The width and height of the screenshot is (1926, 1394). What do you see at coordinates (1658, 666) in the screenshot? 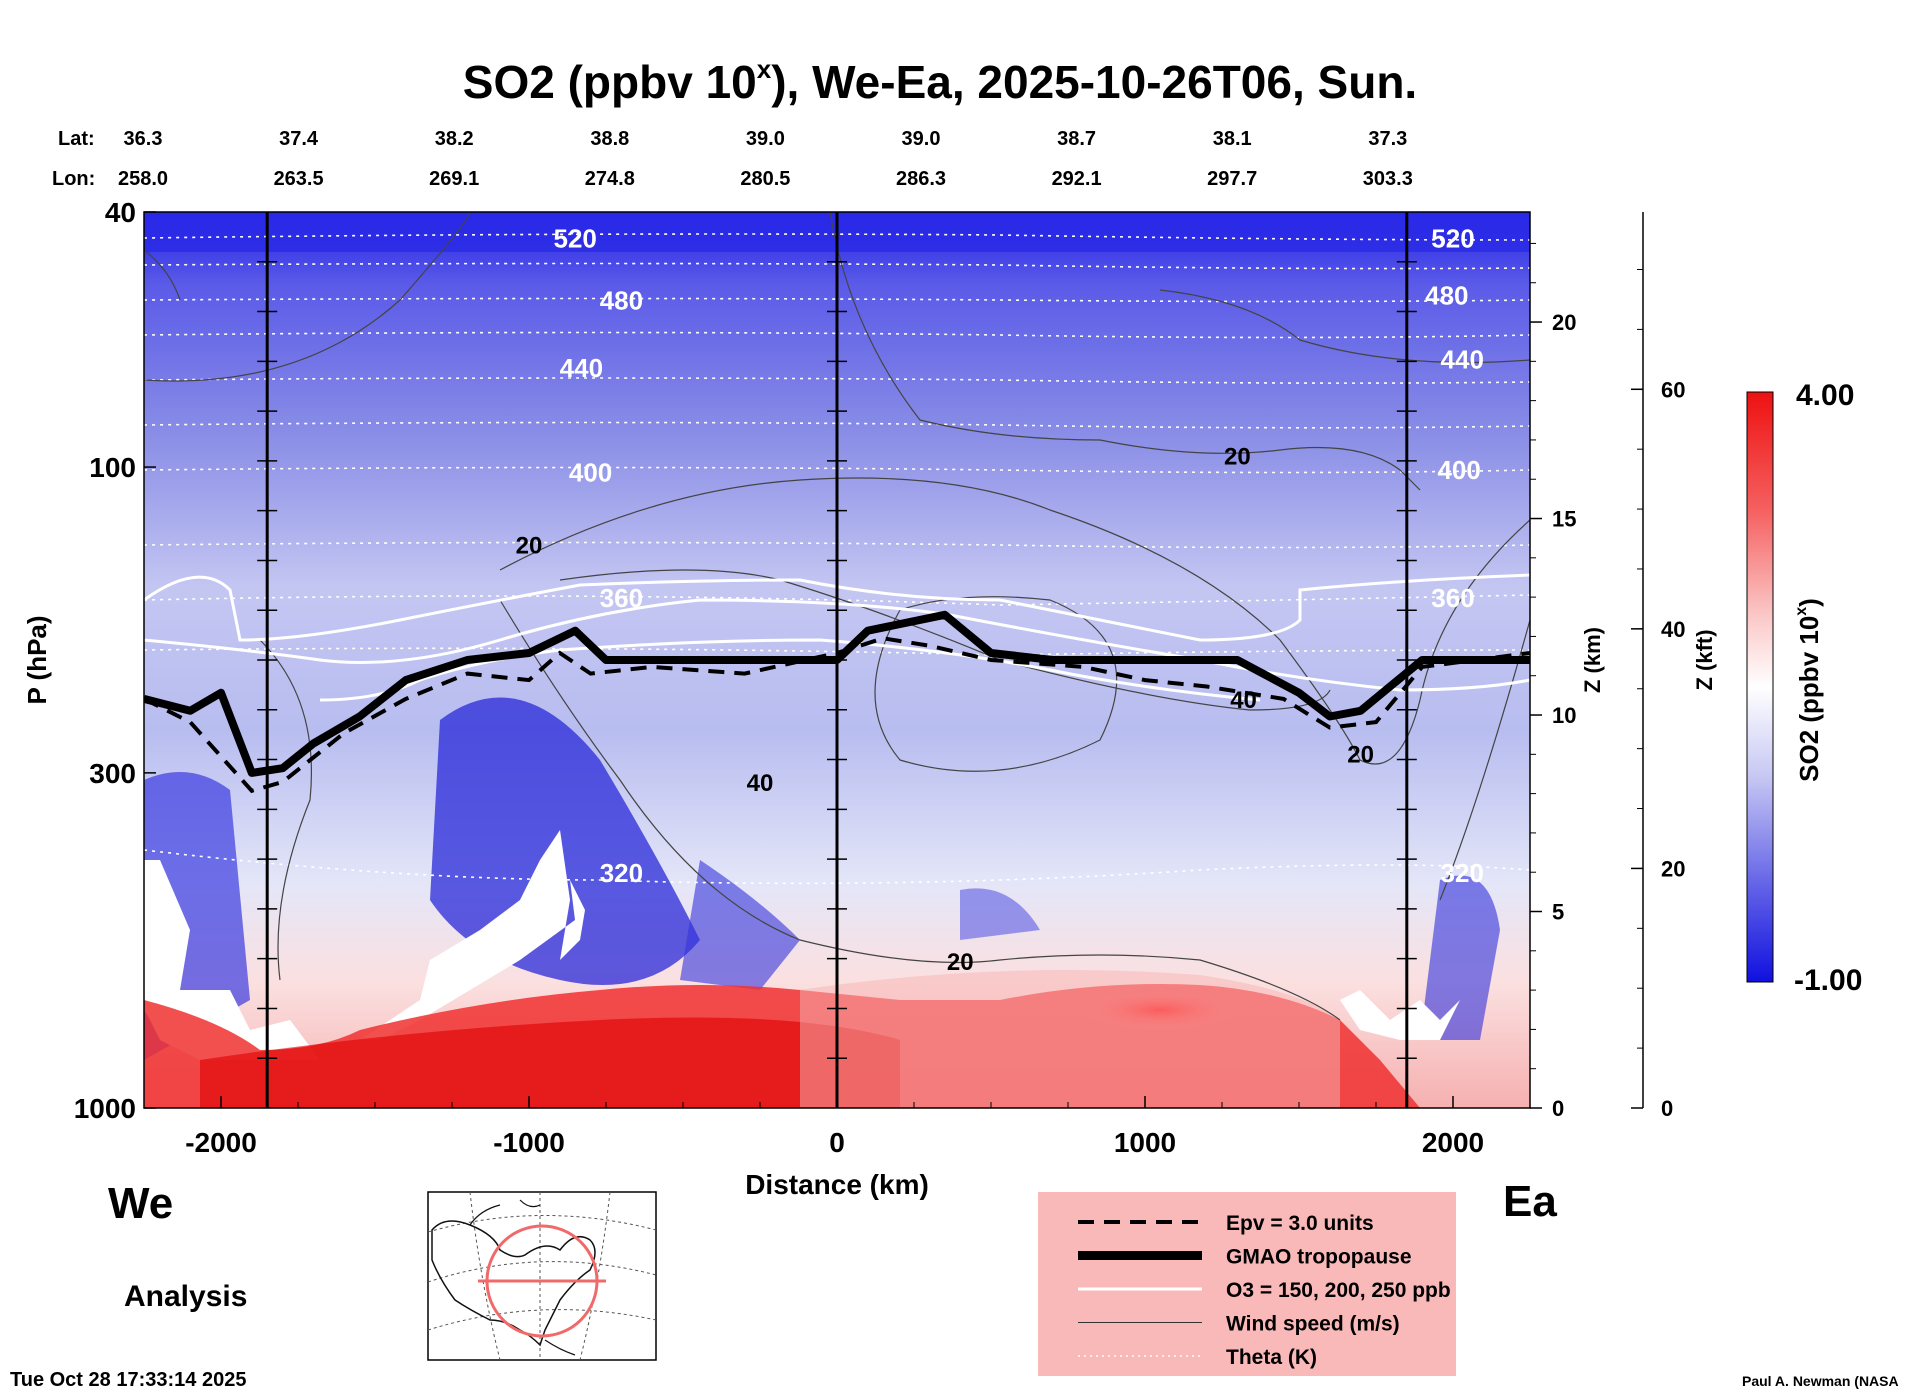
I see `z-kft-axis: 0 20 40 60` at bounding box center [1658, 666].